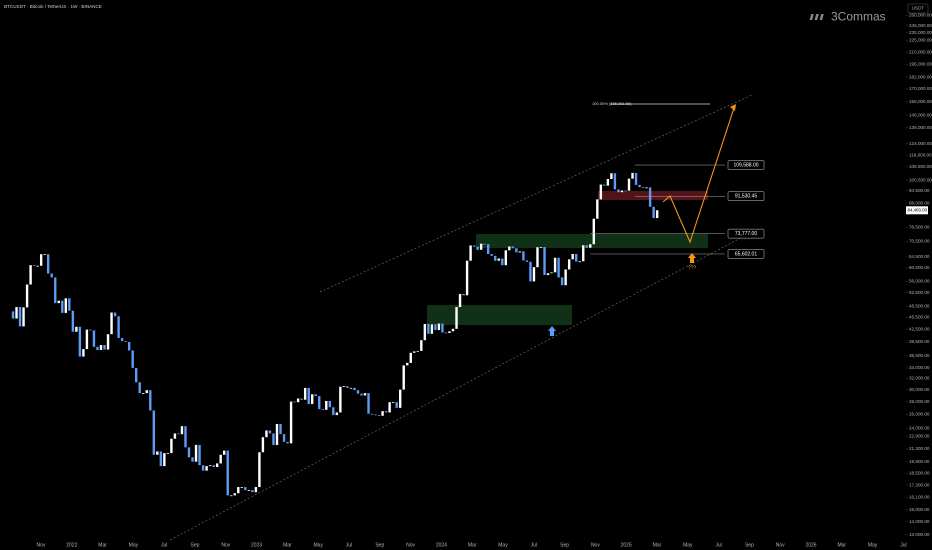  What do you see at coordinates (919, 241) in the screenshot?
I see `y-tick-label: 70,500.00` at bounding box center [919, 241].